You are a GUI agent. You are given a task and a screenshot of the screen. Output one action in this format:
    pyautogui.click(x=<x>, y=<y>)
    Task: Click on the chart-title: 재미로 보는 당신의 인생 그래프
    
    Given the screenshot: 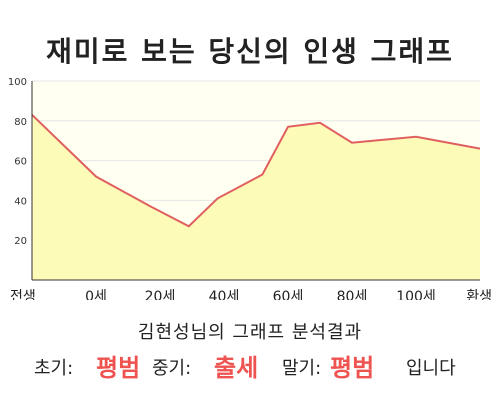 What is the action you would take?
    pyautogui.click(x=250, y=51)
    